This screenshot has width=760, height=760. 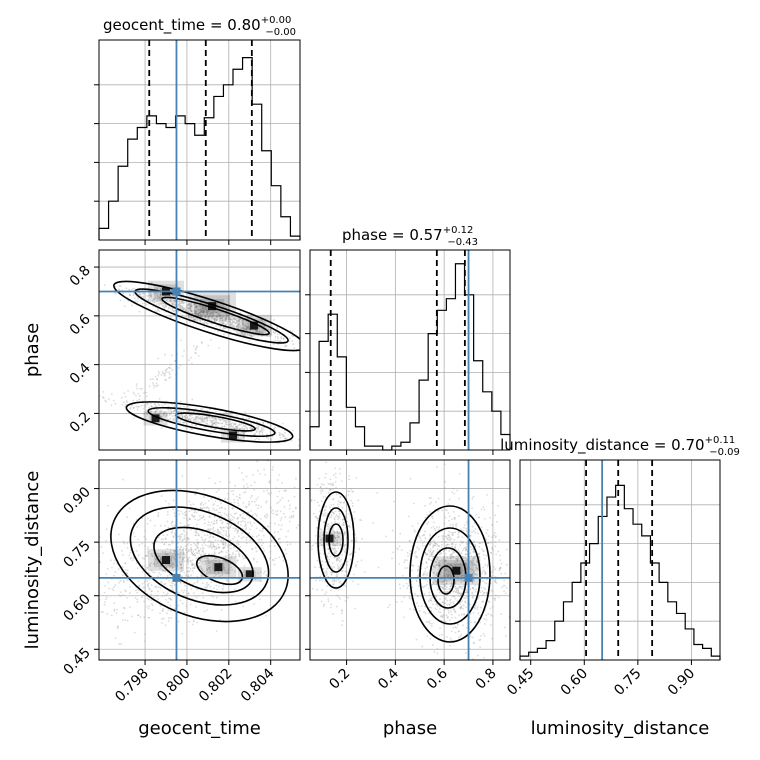 I want to click on panel-luminosity_distance_vs_geocent_time-xtick-label-1: 0.800, so click(x=174, y=686).